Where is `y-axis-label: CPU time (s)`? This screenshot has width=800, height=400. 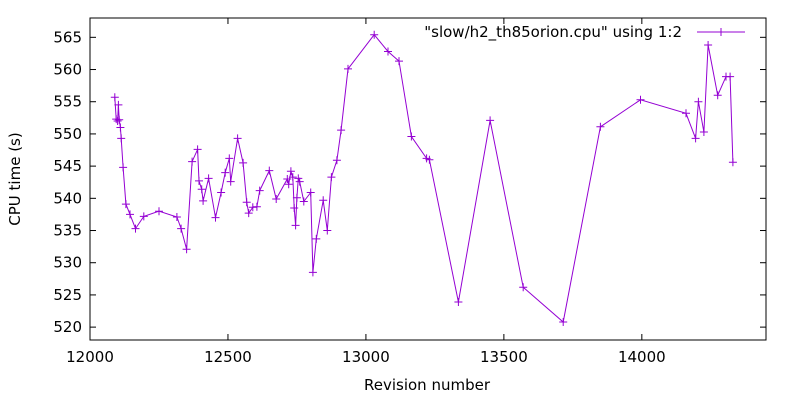
y-axis-label: CPU time (s) is located at coordinates (15, 178).